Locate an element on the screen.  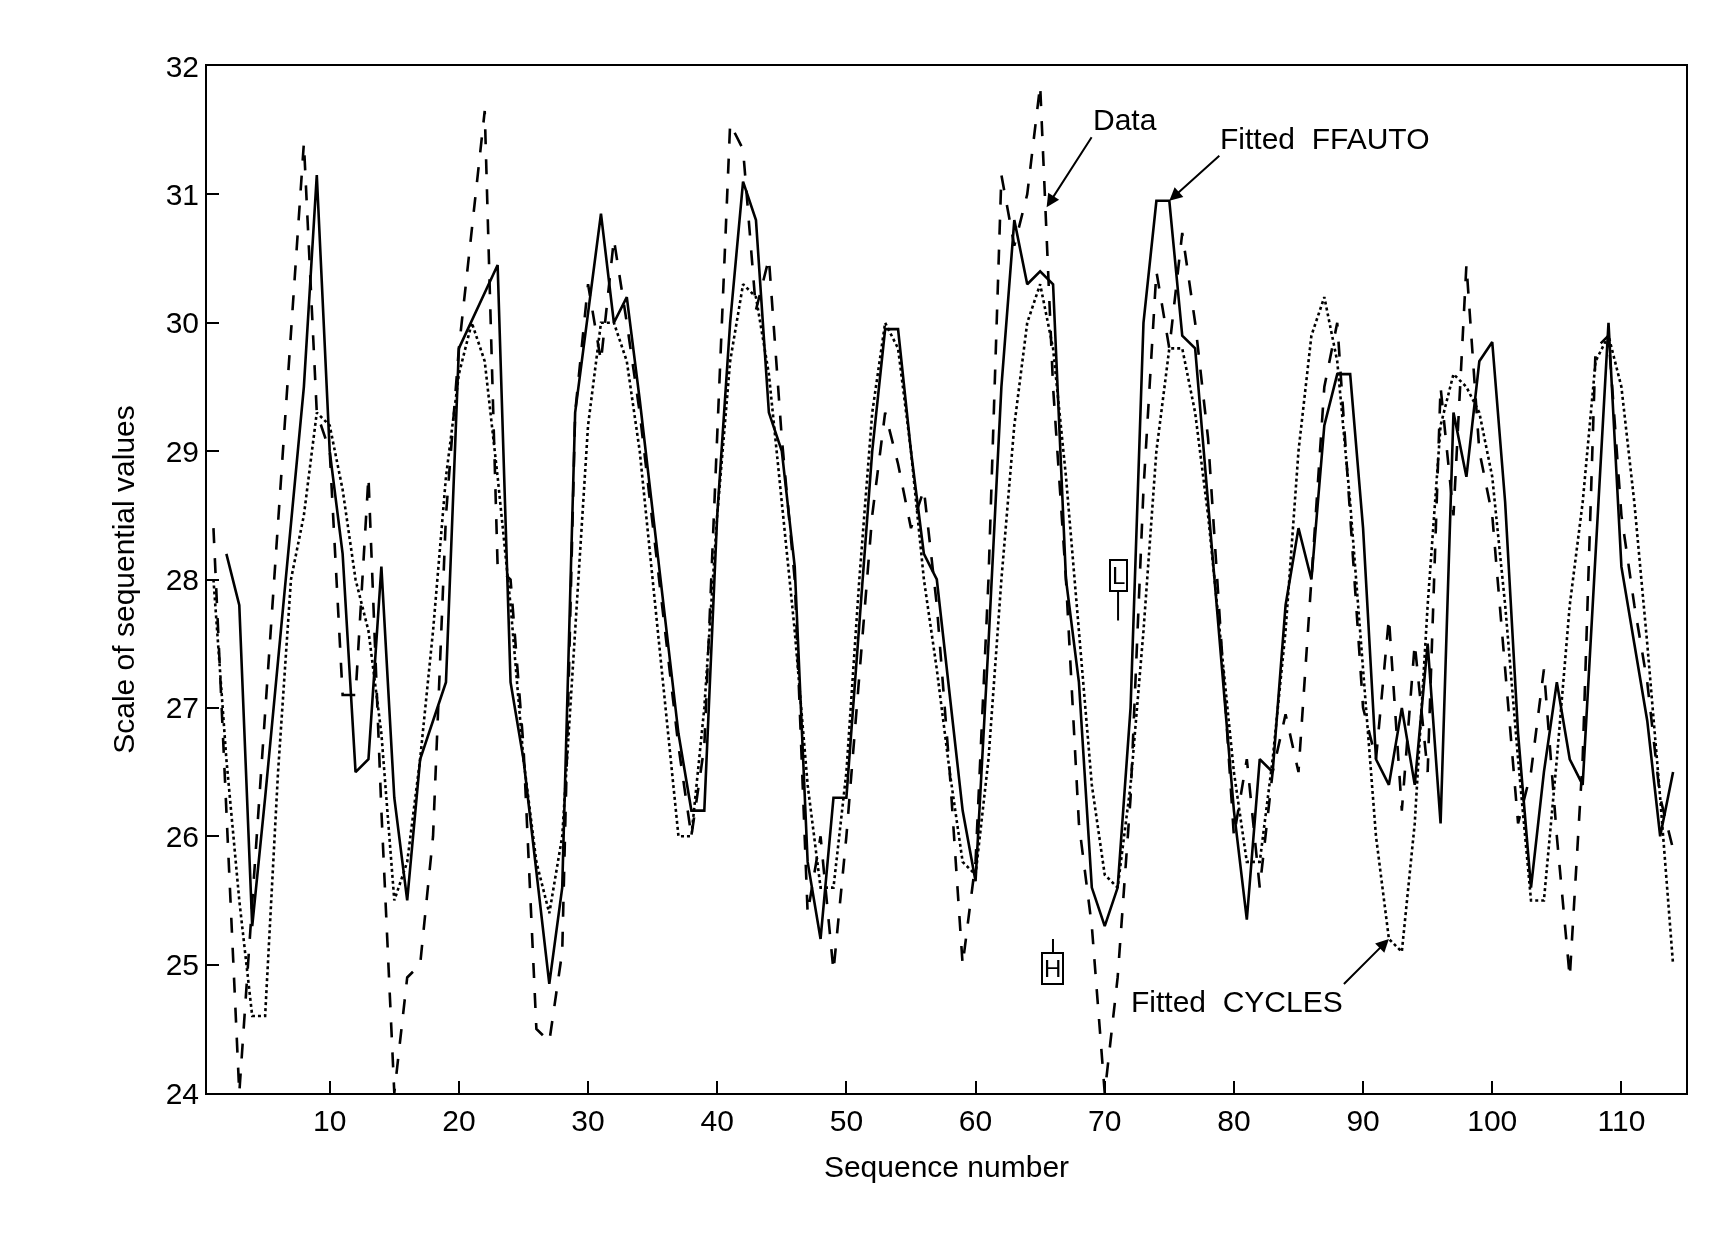
annotation: Data is located at coordinates (1125, 119).